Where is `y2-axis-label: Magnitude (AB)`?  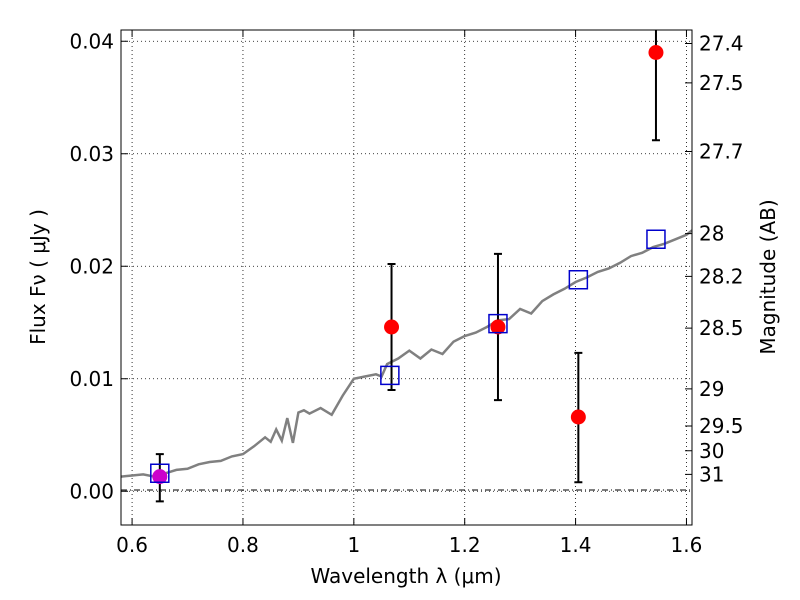 y2-axis-label: Magnitude (AB) is located at coordinates (768, 276).